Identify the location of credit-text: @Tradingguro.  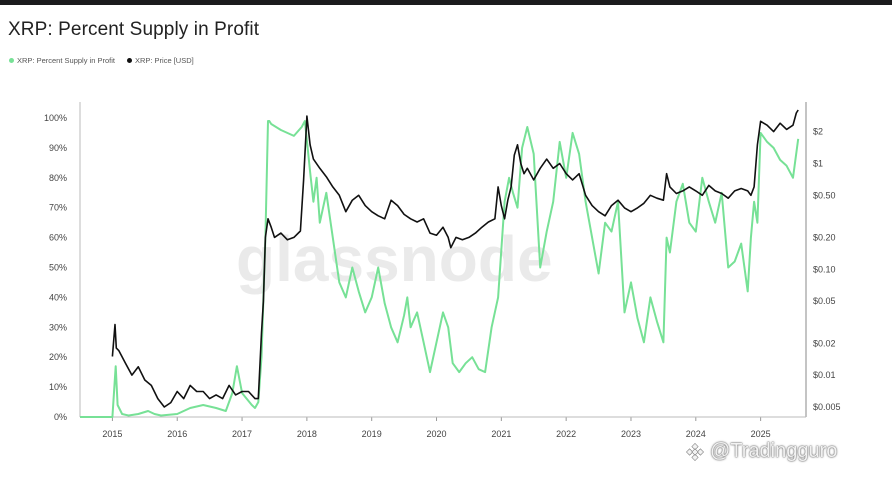
(774, 451).